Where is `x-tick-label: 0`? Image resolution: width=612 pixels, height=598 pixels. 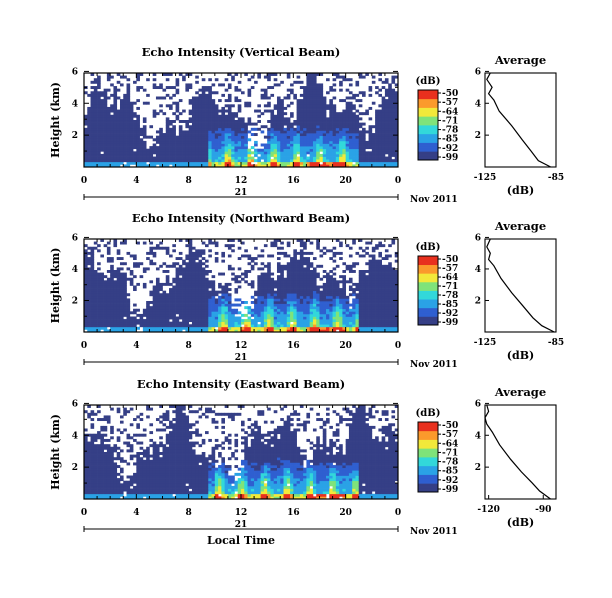 x-tick-label: 0 is located at coordinates (398, 181).